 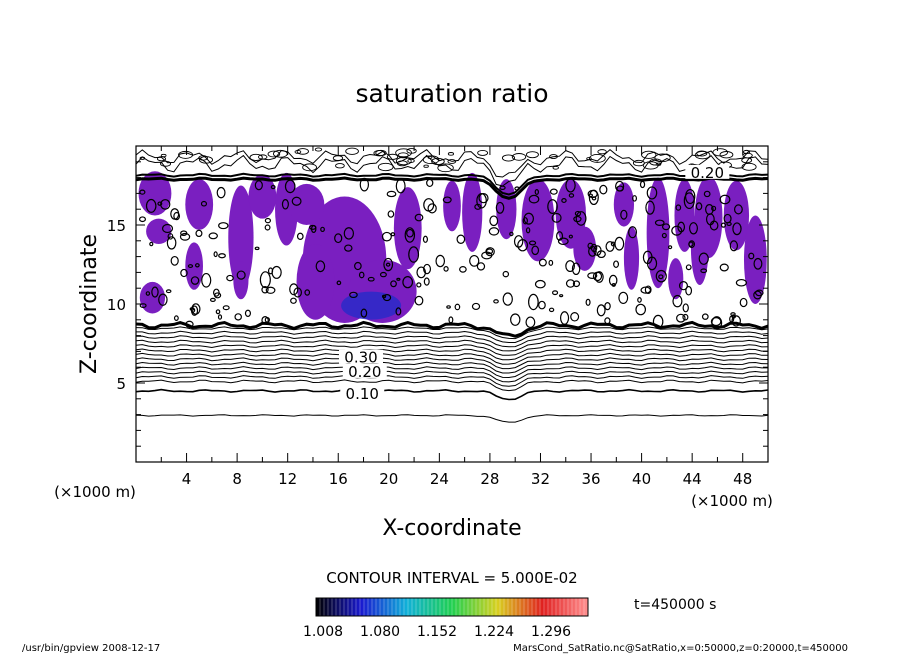 What do you see at coordinates (116, 305) in the screenshot?
I see `y-tick-label: 10` at bounding box center [116, 305].